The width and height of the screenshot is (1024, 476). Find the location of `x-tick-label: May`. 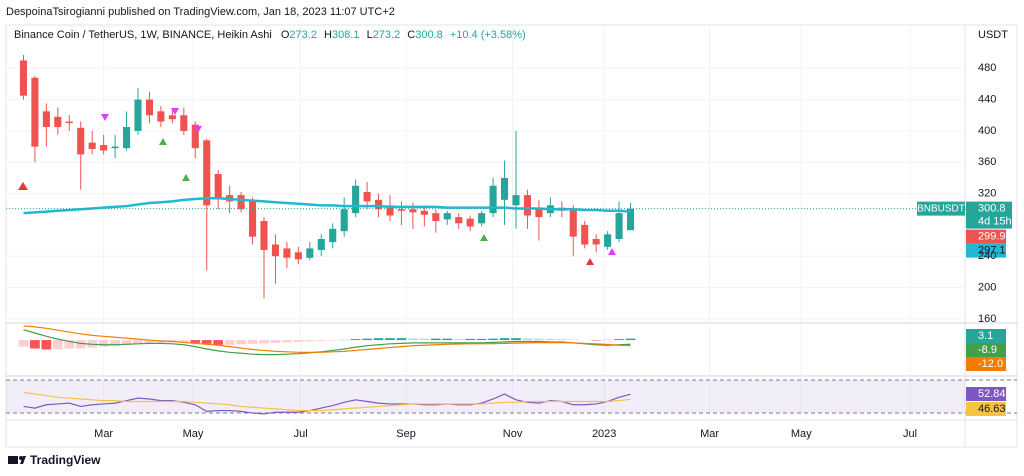

x-tick-label: May is located at coordinates (193, 434).